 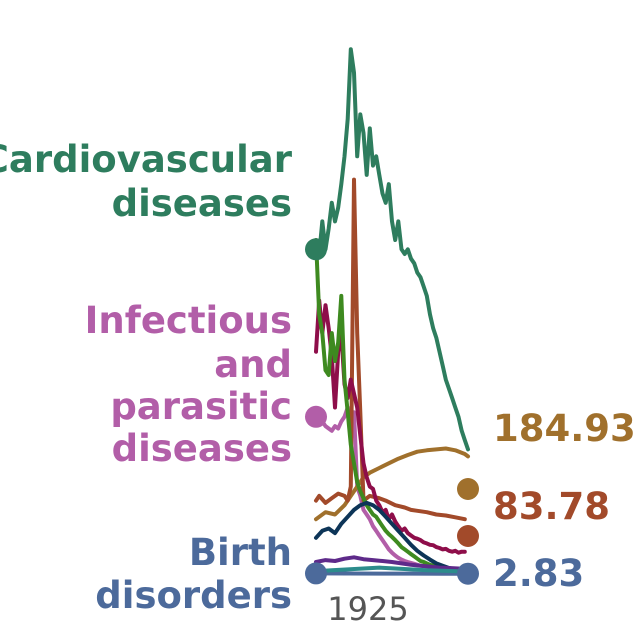 What do you see at coordinates (551, 506) in the screenshot?
I see `end-label-83: 83.78` at bounding box center [551, 506].